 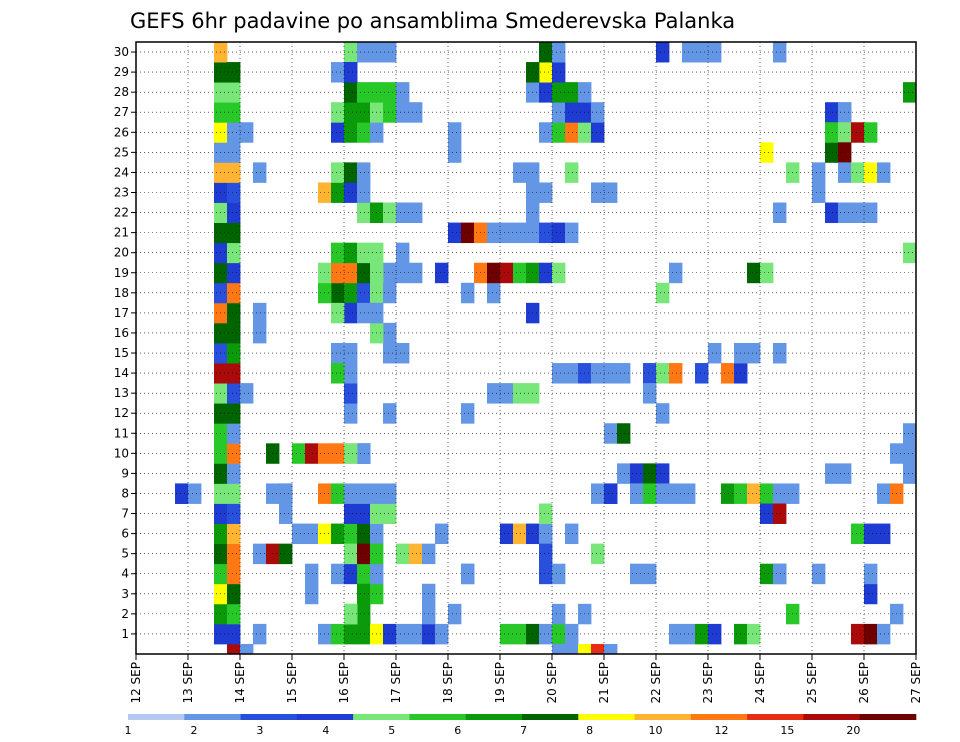 I want to click on y-tick-label: 25, so click(x=121, y=152).